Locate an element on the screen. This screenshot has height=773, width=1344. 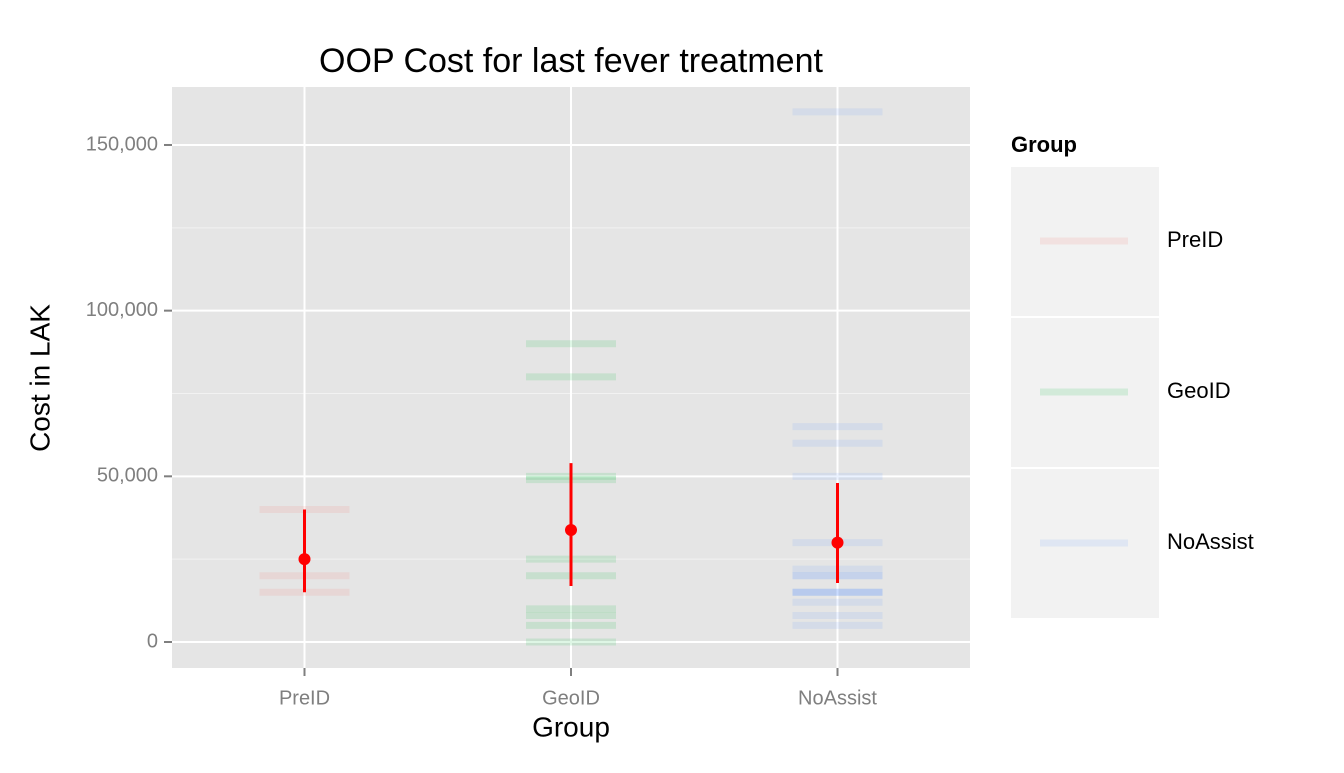
y-tick-label: 50,000 is located at coordinates (127, 476).